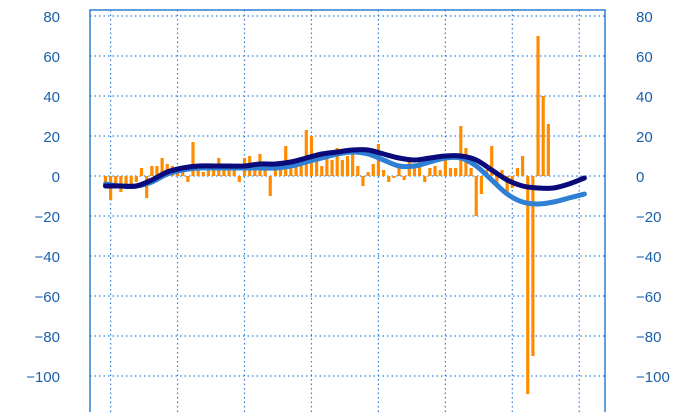 The image size is (683, 412). What do you see at coordinates (644, 57) in the screenshot?
I see `y-tick-label-right: 60` at bounding box center [644, 57].